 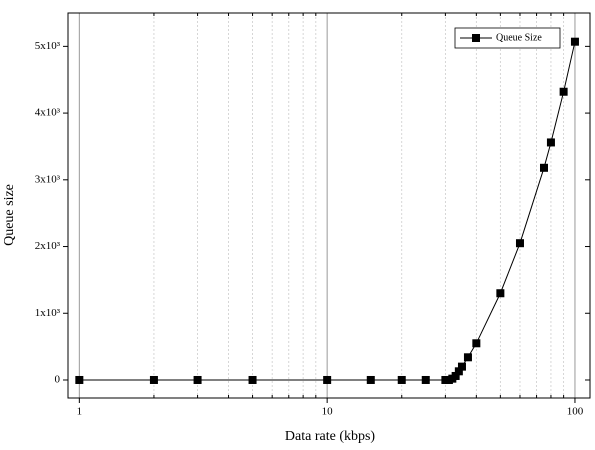 What do you see at coordinates (9, 215) in the screenshot?
I see `y-axis-label: Queue size` at bounding box center [9, 215].